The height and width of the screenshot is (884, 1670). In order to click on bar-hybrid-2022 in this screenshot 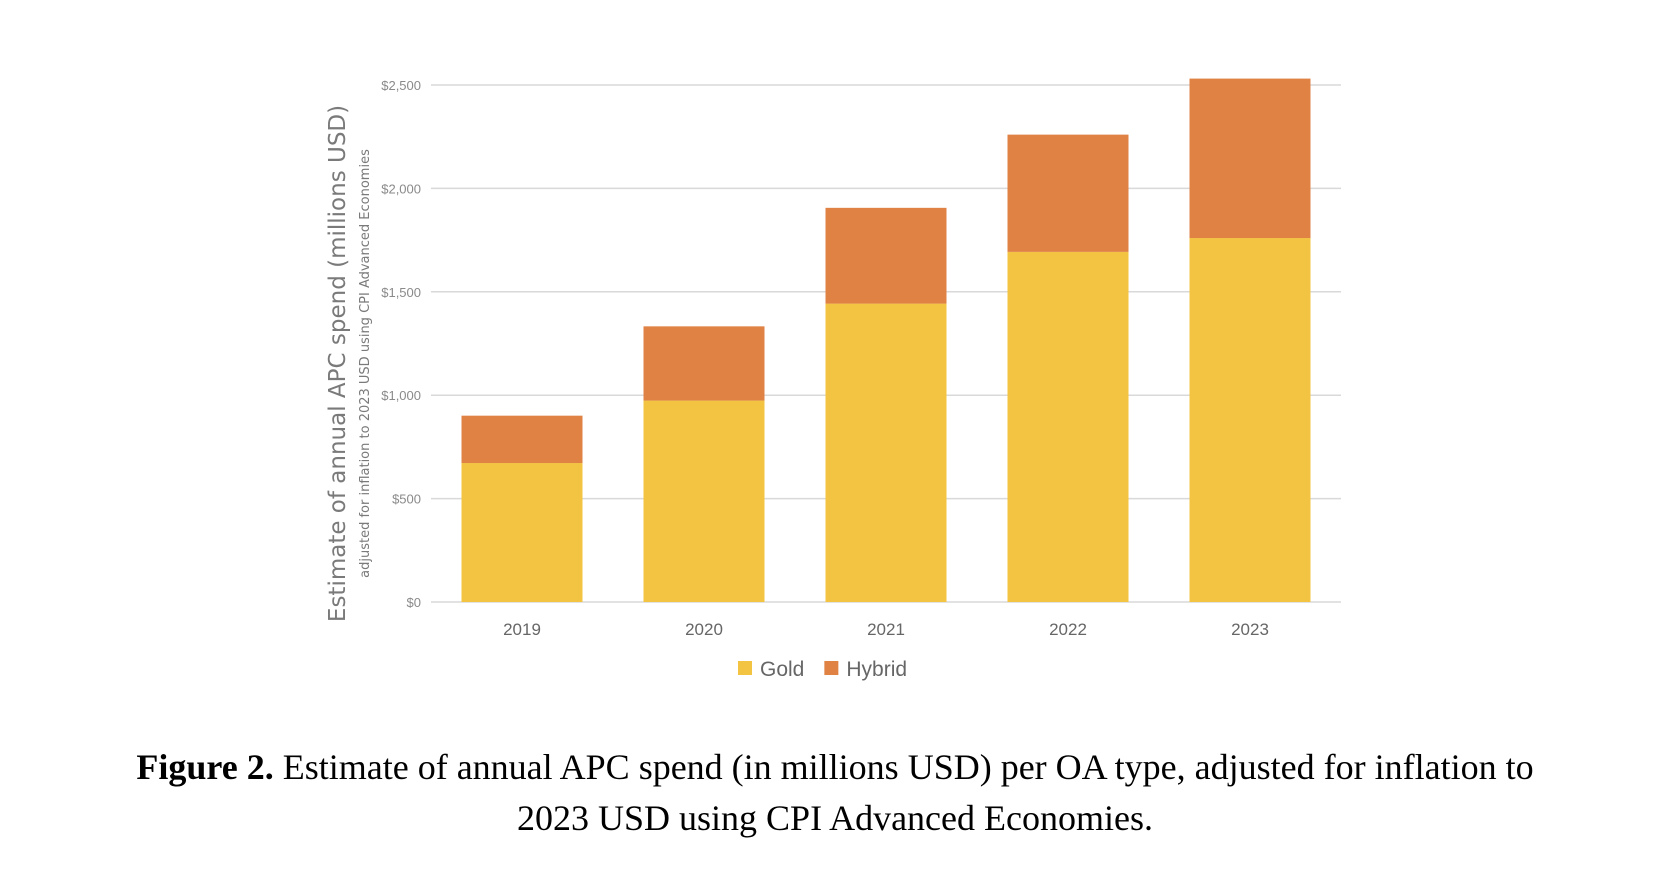, I will do `click(1068, 193)`.